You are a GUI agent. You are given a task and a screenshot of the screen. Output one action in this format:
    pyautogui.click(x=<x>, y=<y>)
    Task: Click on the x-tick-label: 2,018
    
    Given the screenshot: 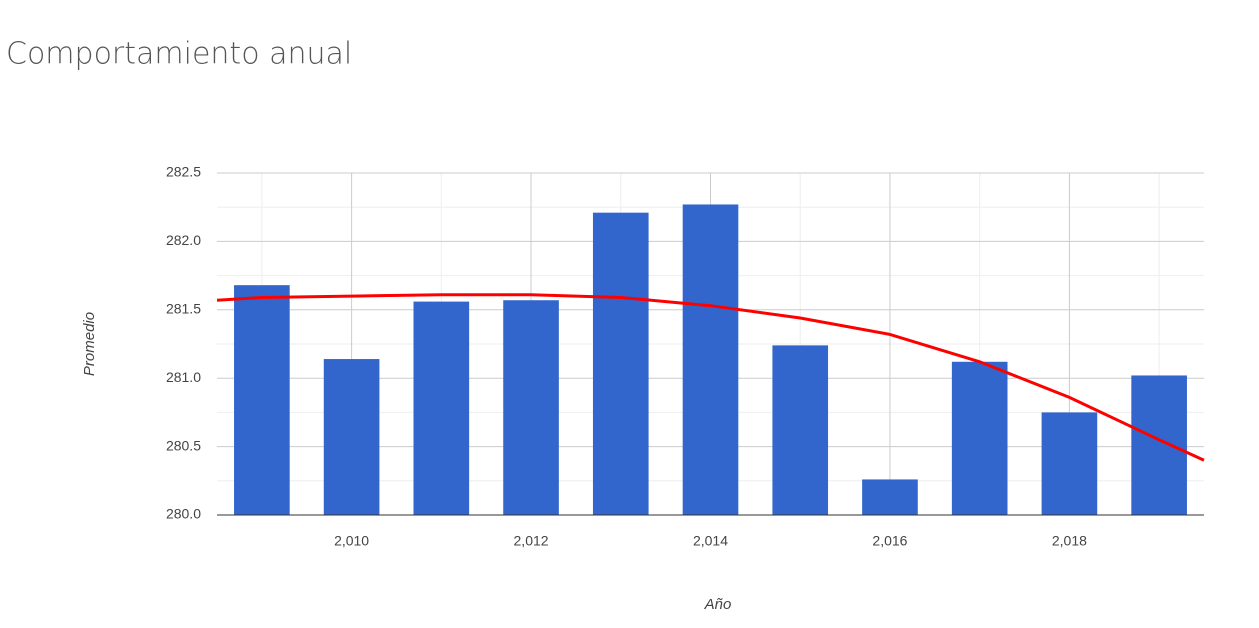 What is the action you would take?
    pyautogui.click(x=1069, y=541)
    